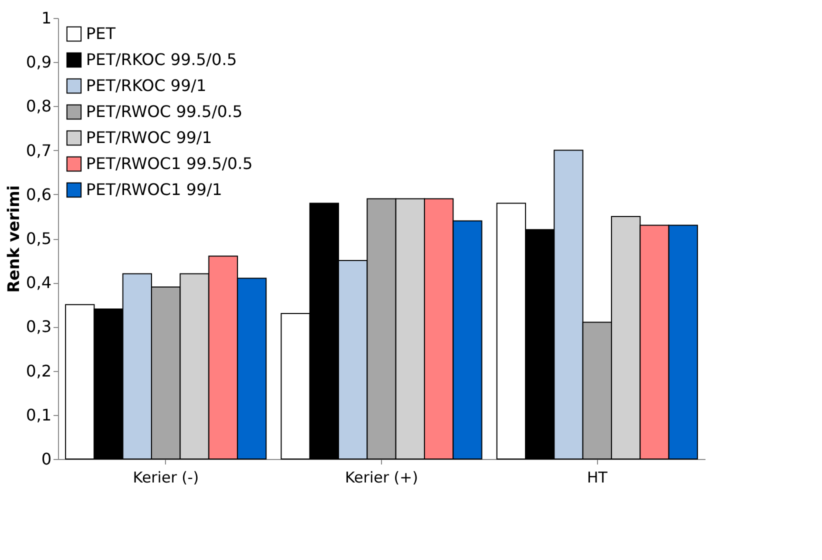 The image size is (822, 560). What do you see at coordinates (39, 194) in the screenshot?
I see `y-tick-label: 0,6` at bounding box center [39, 194].